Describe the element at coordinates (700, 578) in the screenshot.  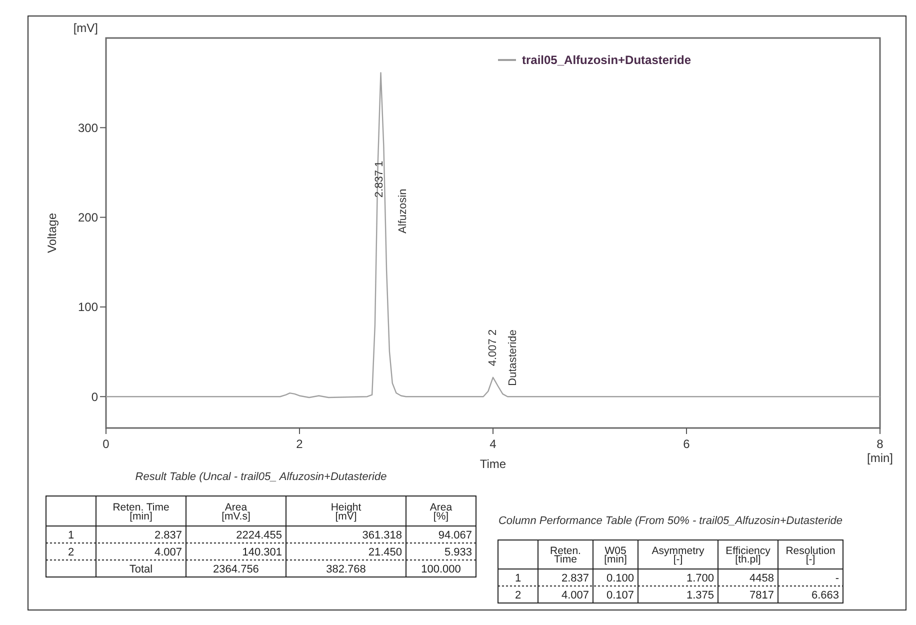
I see `text: 1.700` at that location.